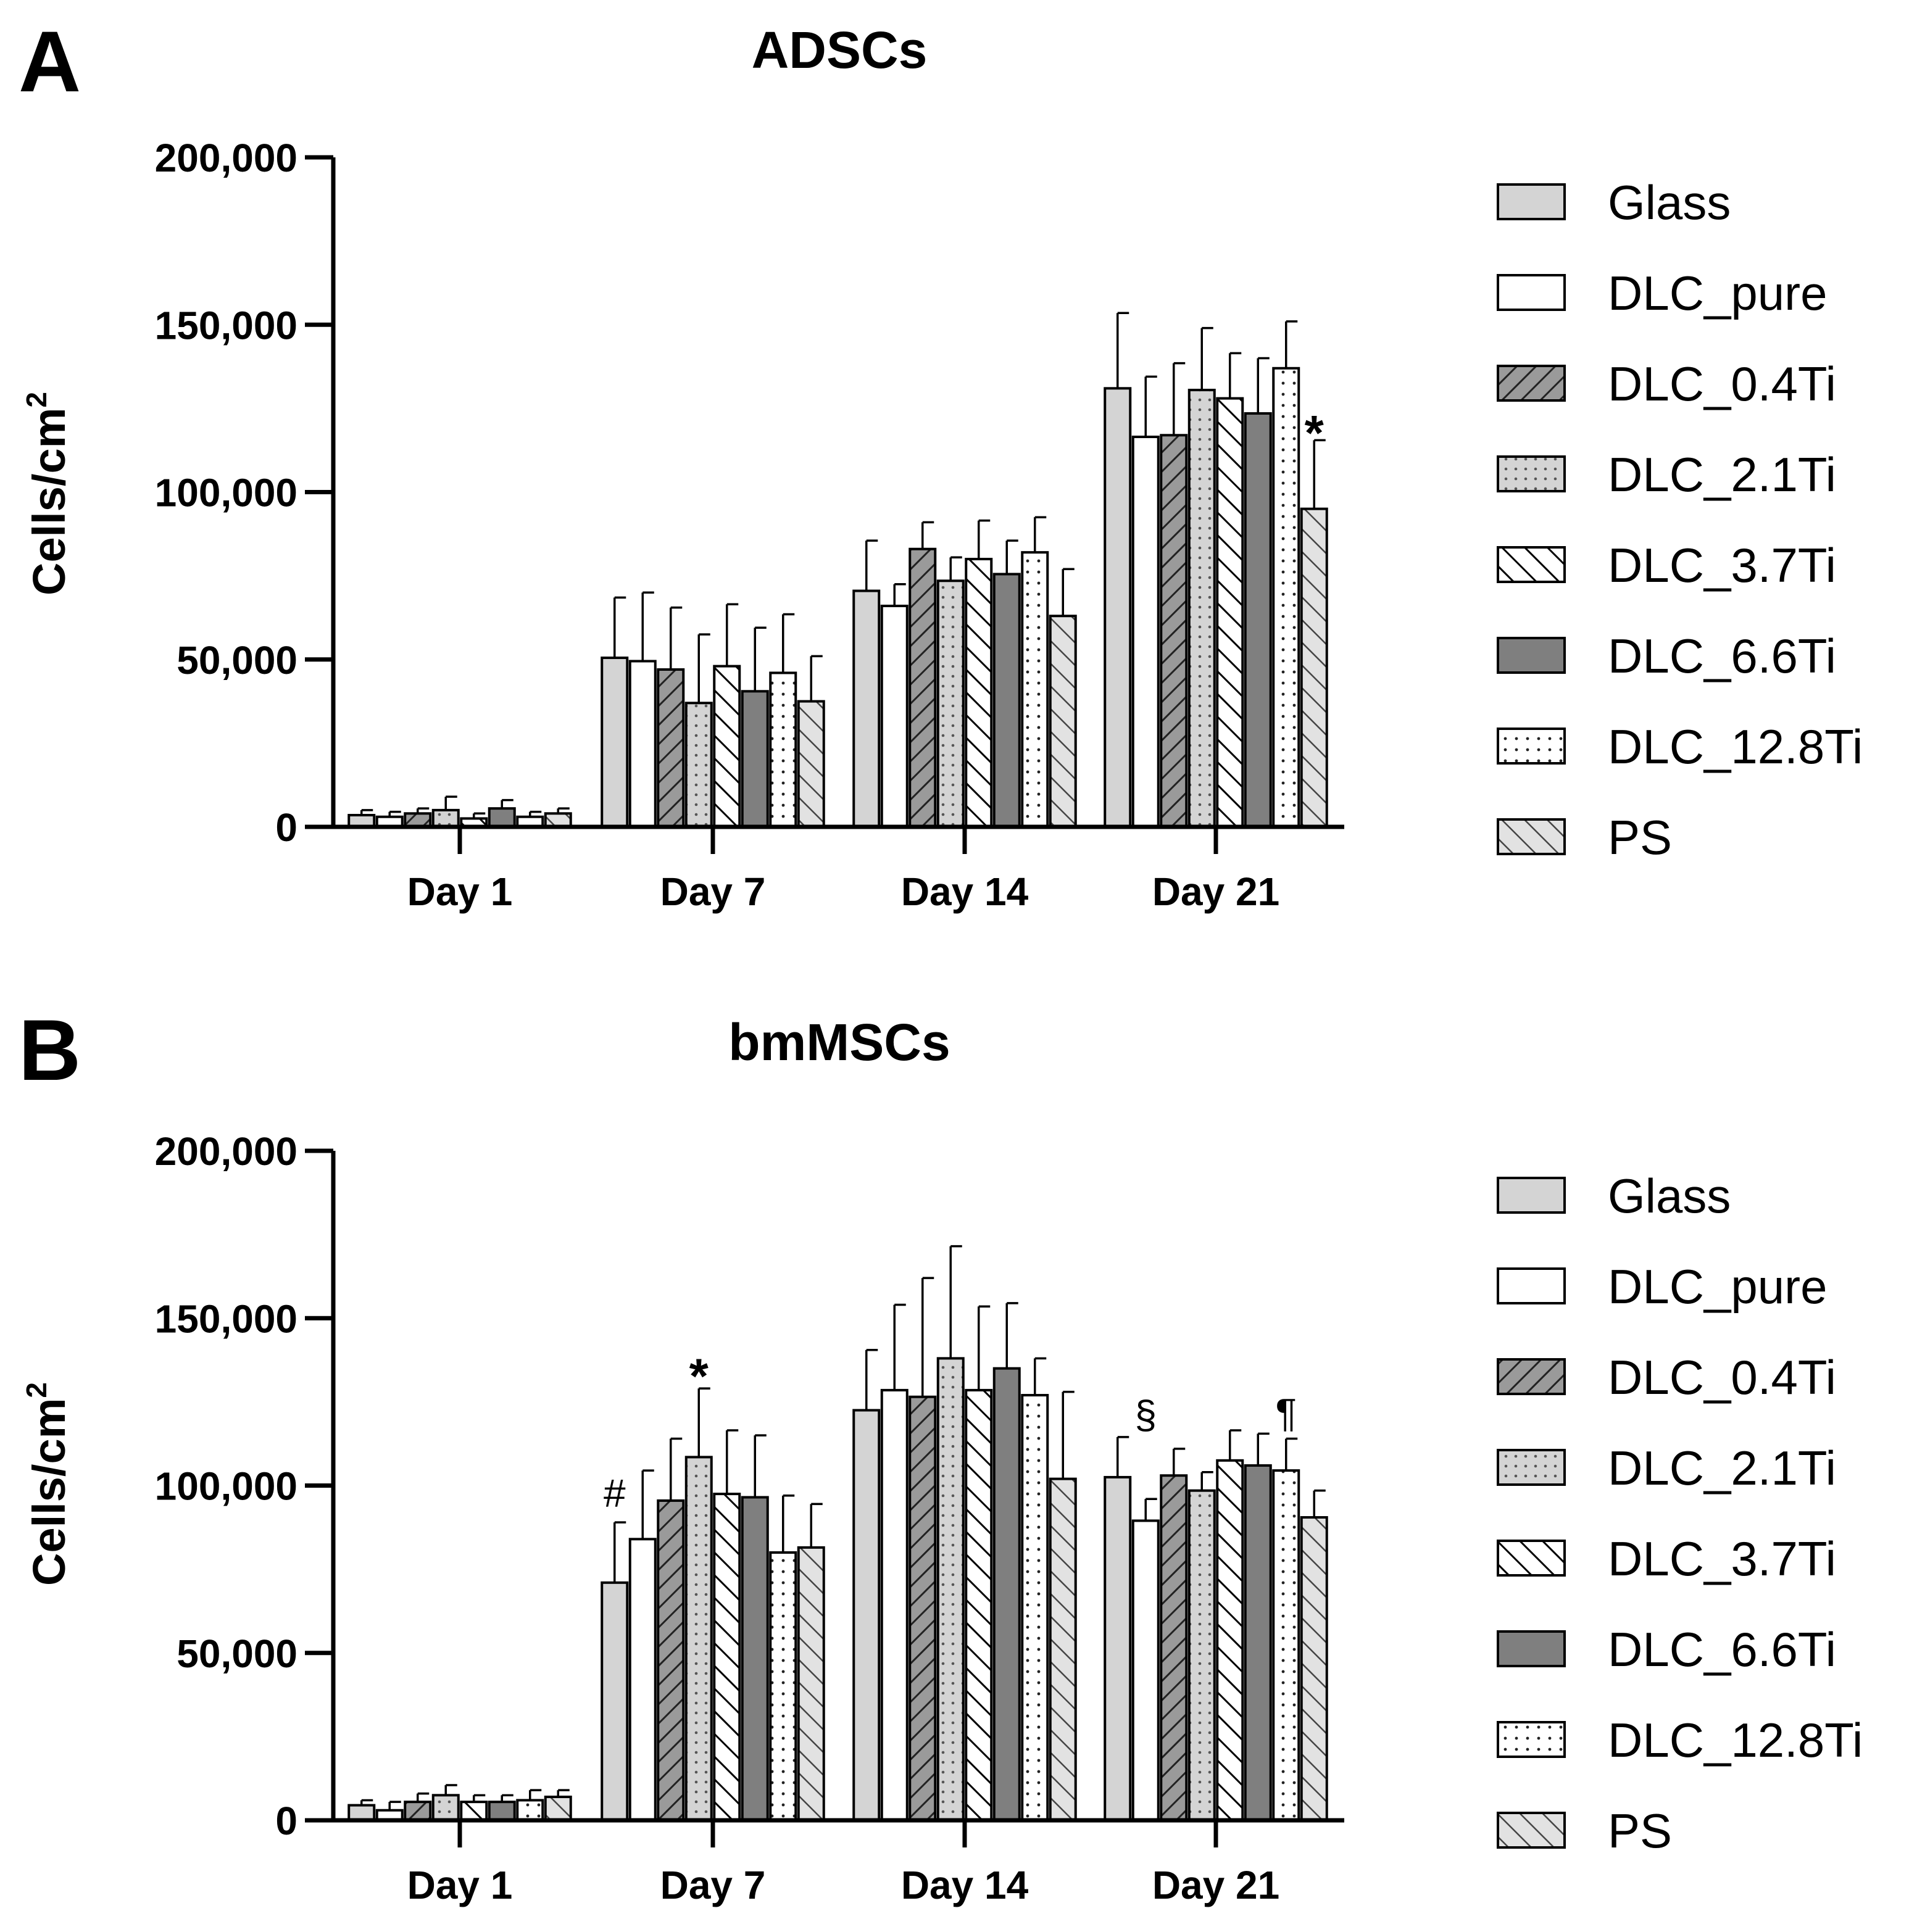 The height and width of the screenshot is (1932, 1917). I want to click on significance-marker: #, so click(615, 1493).